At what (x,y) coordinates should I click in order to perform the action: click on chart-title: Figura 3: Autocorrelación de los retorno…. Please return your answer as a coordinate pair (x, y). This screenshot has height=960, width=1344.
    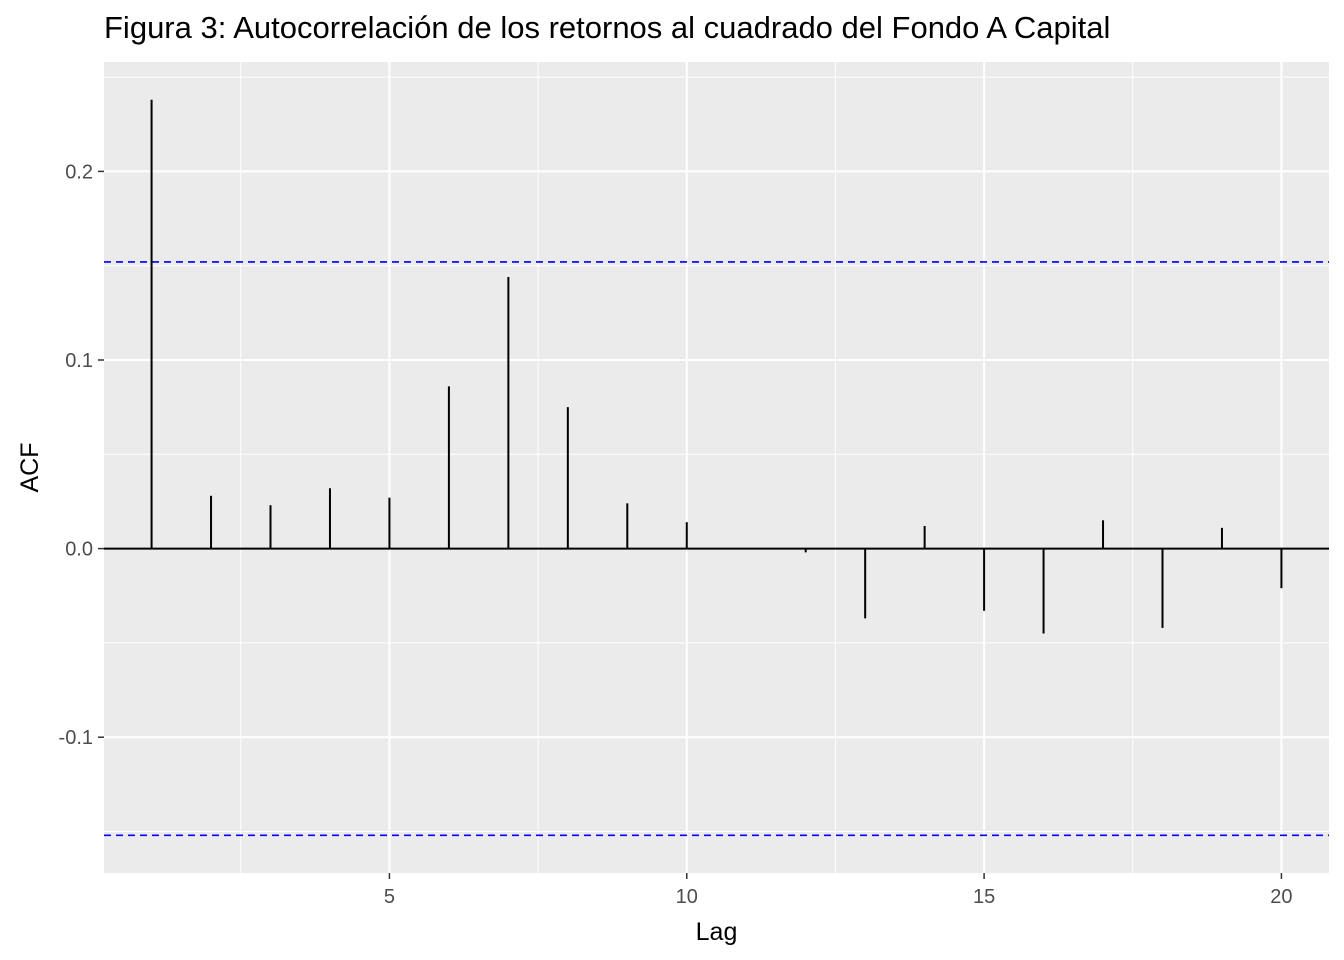
    Looking at the image, I should click on (607, 27).